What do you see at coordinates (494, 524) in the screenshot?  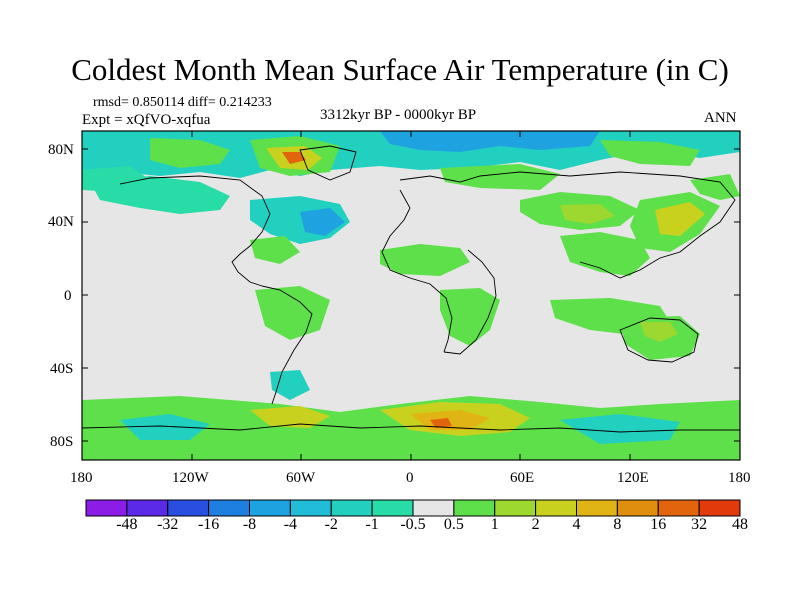 I see `colorbar-label: 1` at bounding box center [494, 524].